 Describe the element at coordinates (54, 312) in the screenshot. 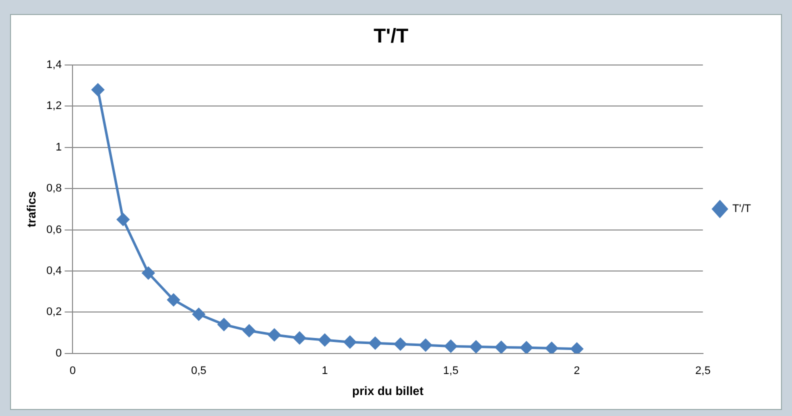

I see `y-tick-label: 0,2` at that location.